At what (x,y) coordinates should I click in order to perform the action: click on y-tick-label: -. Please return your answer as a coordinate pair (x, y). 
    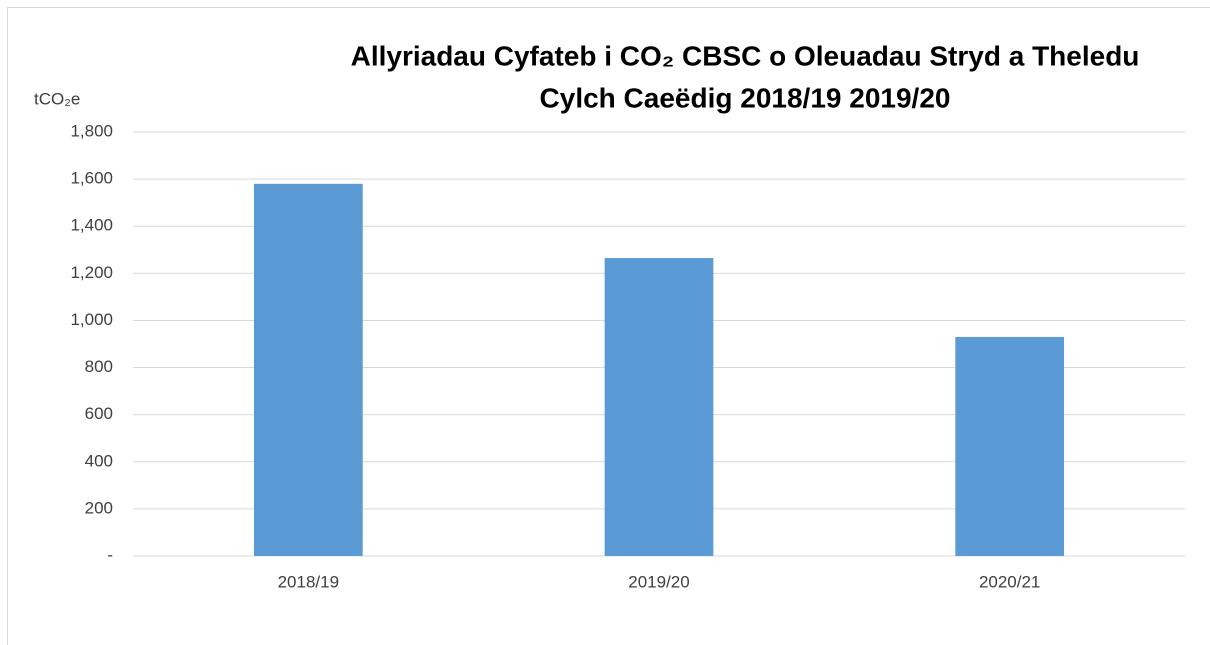
    Looking at the image, I should click on (110, 554).